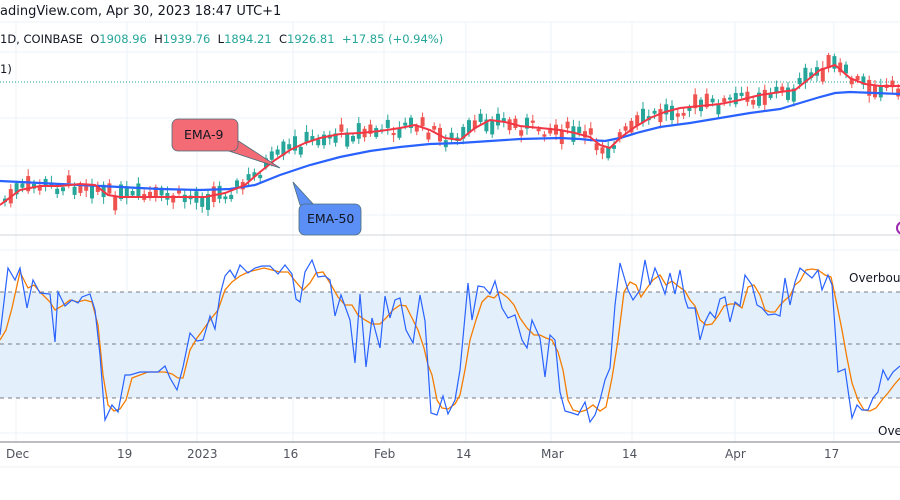 This screenshot has height=500, width=900. What do you see at coordinates (41, 39) in the screenshot?
I see `symbol-label: 1D, COINBASE` at bounding box center [41, 39].